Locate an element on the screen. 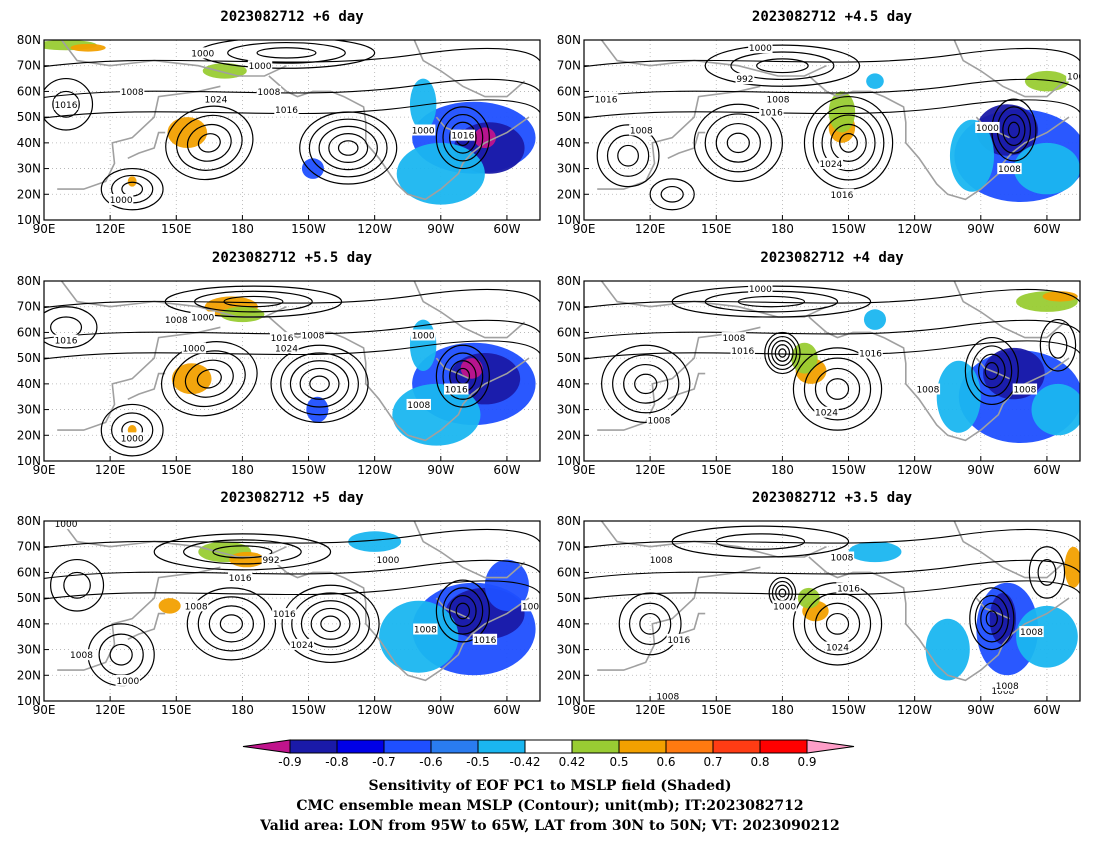 The image size is (1100, 850). colorbar-tick-label: 0.6 is located at coordinates (665, 762).